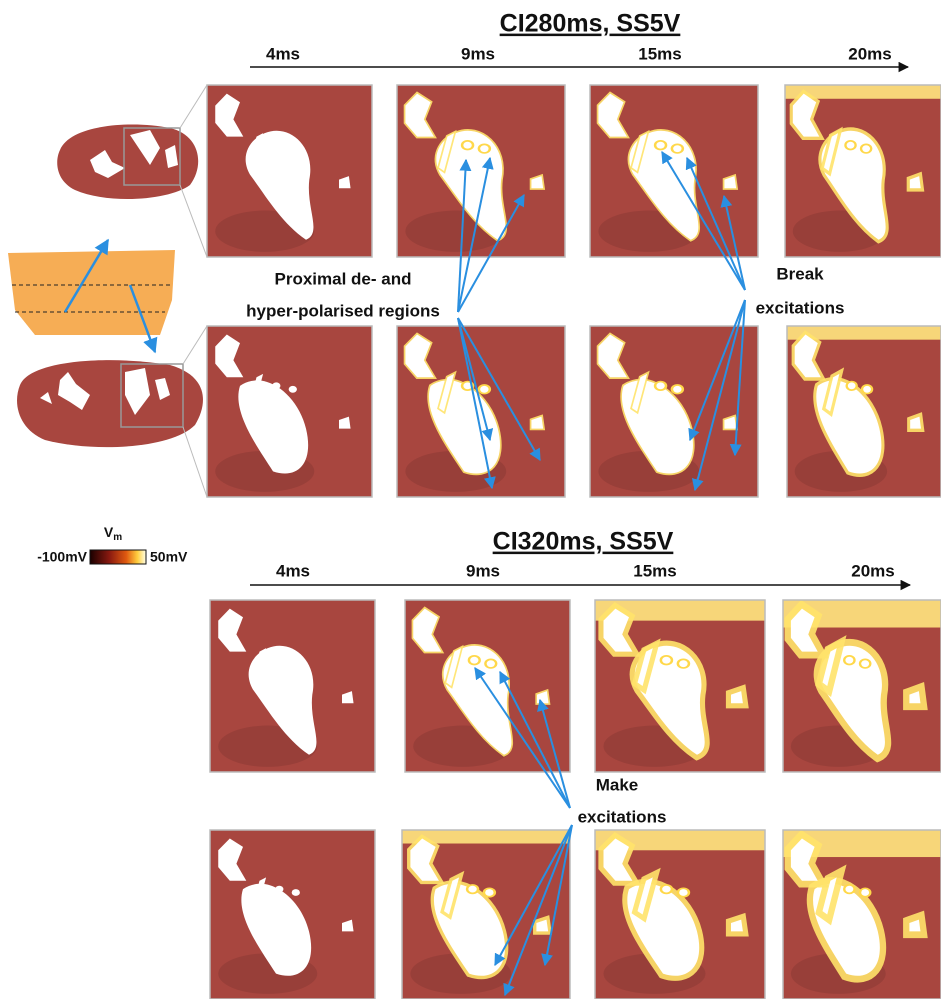  Describe the element at coordinates (109, 532) in the screenshot. I see `symbol: V` at that location.